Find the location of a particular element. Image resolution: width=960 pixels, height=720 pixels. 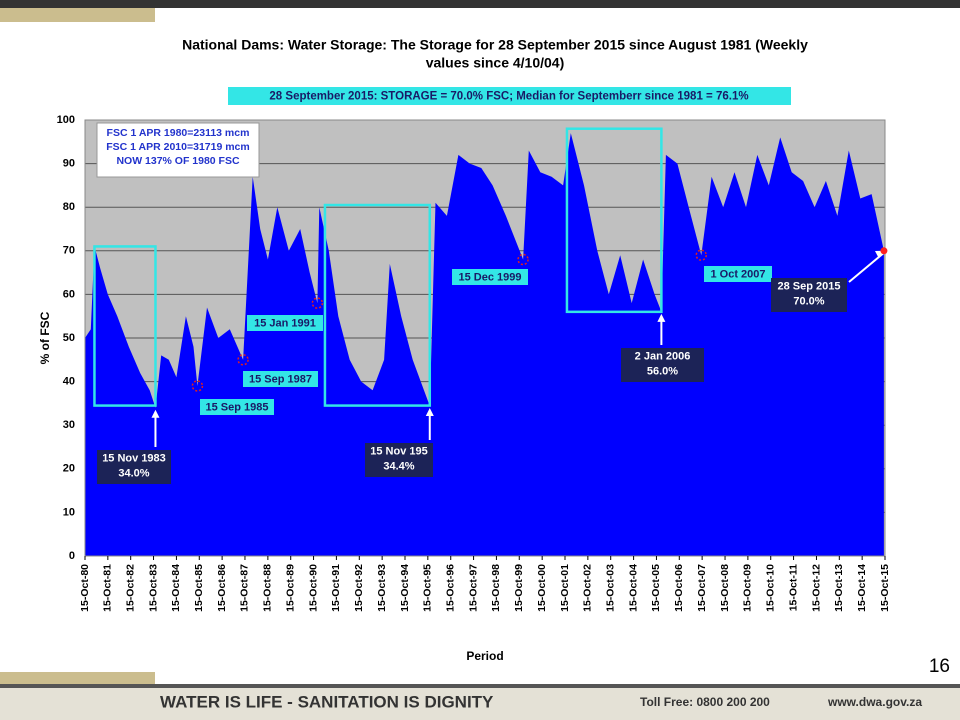

x-tick-label: 15-Oct-95 is located at coordinates (428, 588).